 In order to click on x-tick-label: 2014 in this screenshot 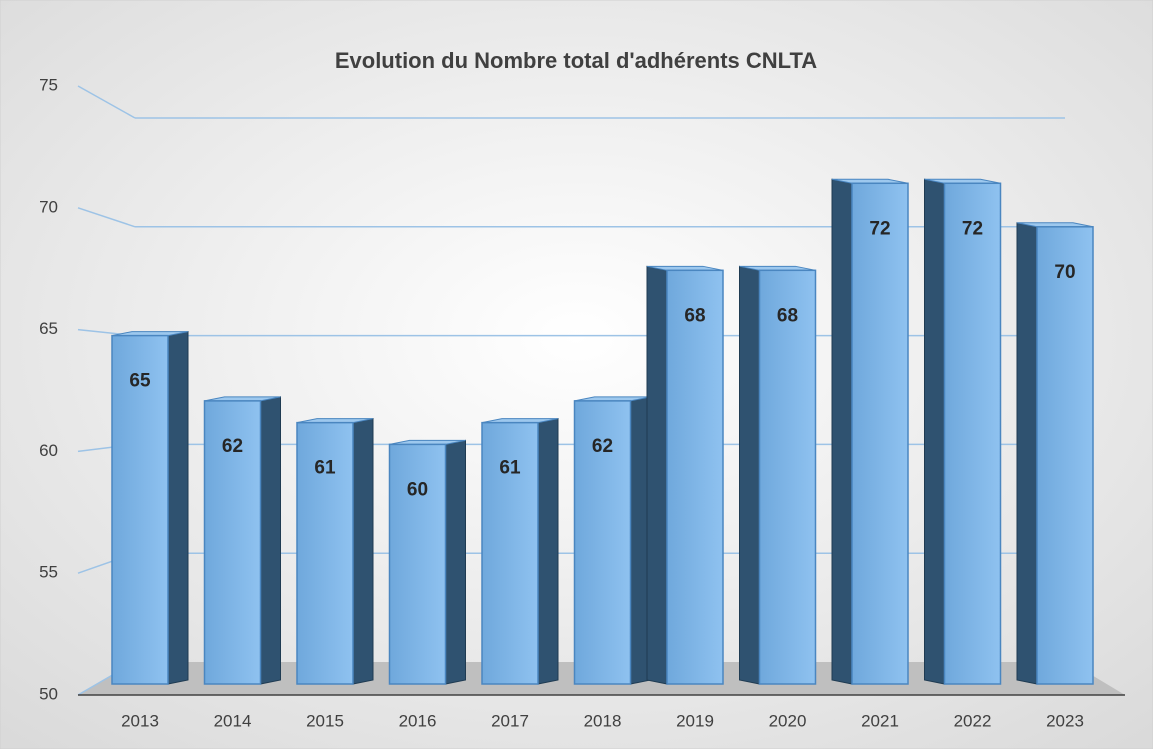, I will do `click(233, 720)`.